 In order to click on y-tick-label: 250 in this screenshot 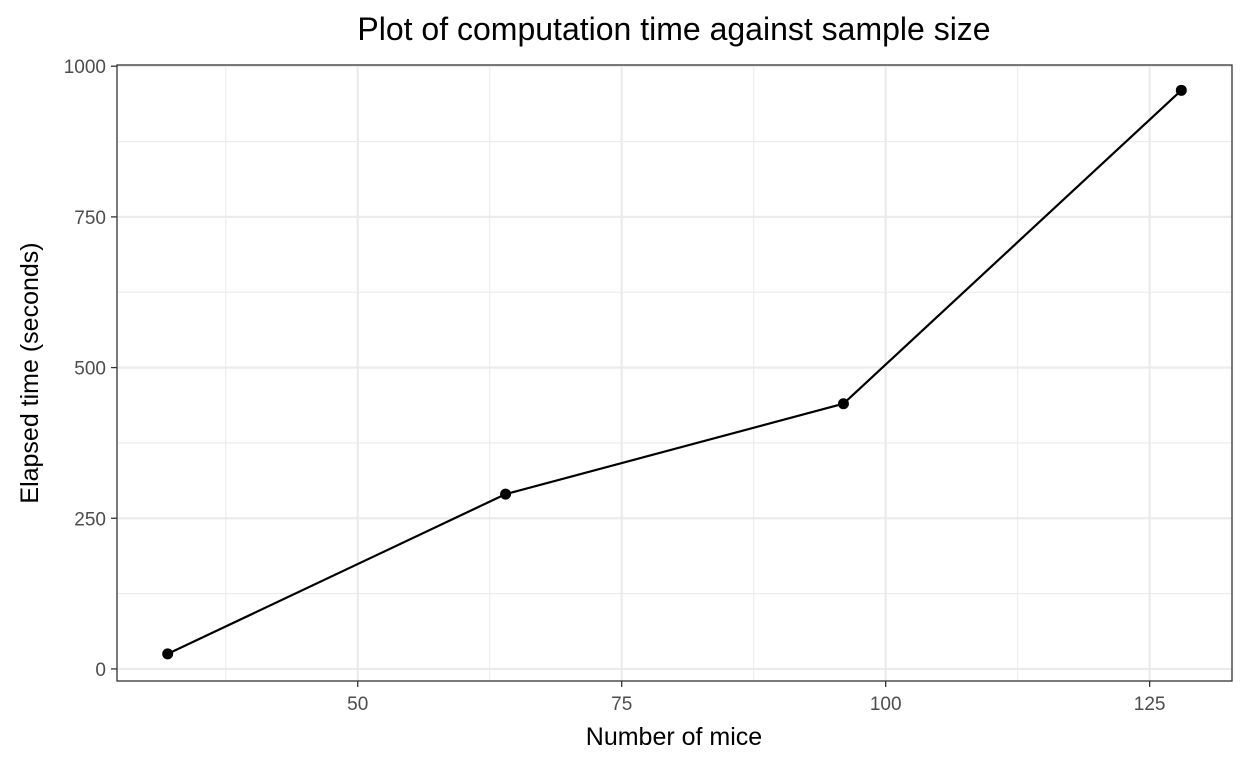, I will do `click(90, 519)`.